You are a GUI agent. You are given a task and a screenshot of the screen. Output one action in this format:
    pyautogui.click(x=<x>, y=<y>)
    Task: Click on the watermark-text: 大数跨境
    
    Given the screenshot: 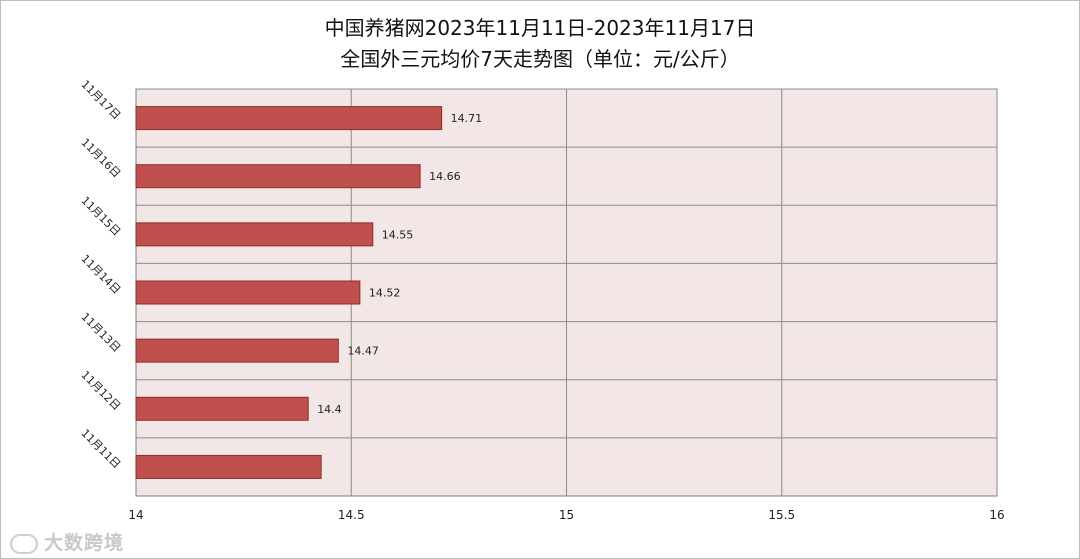 What is the action you would take?
    pyautogui.click(x=84, y=543)
    